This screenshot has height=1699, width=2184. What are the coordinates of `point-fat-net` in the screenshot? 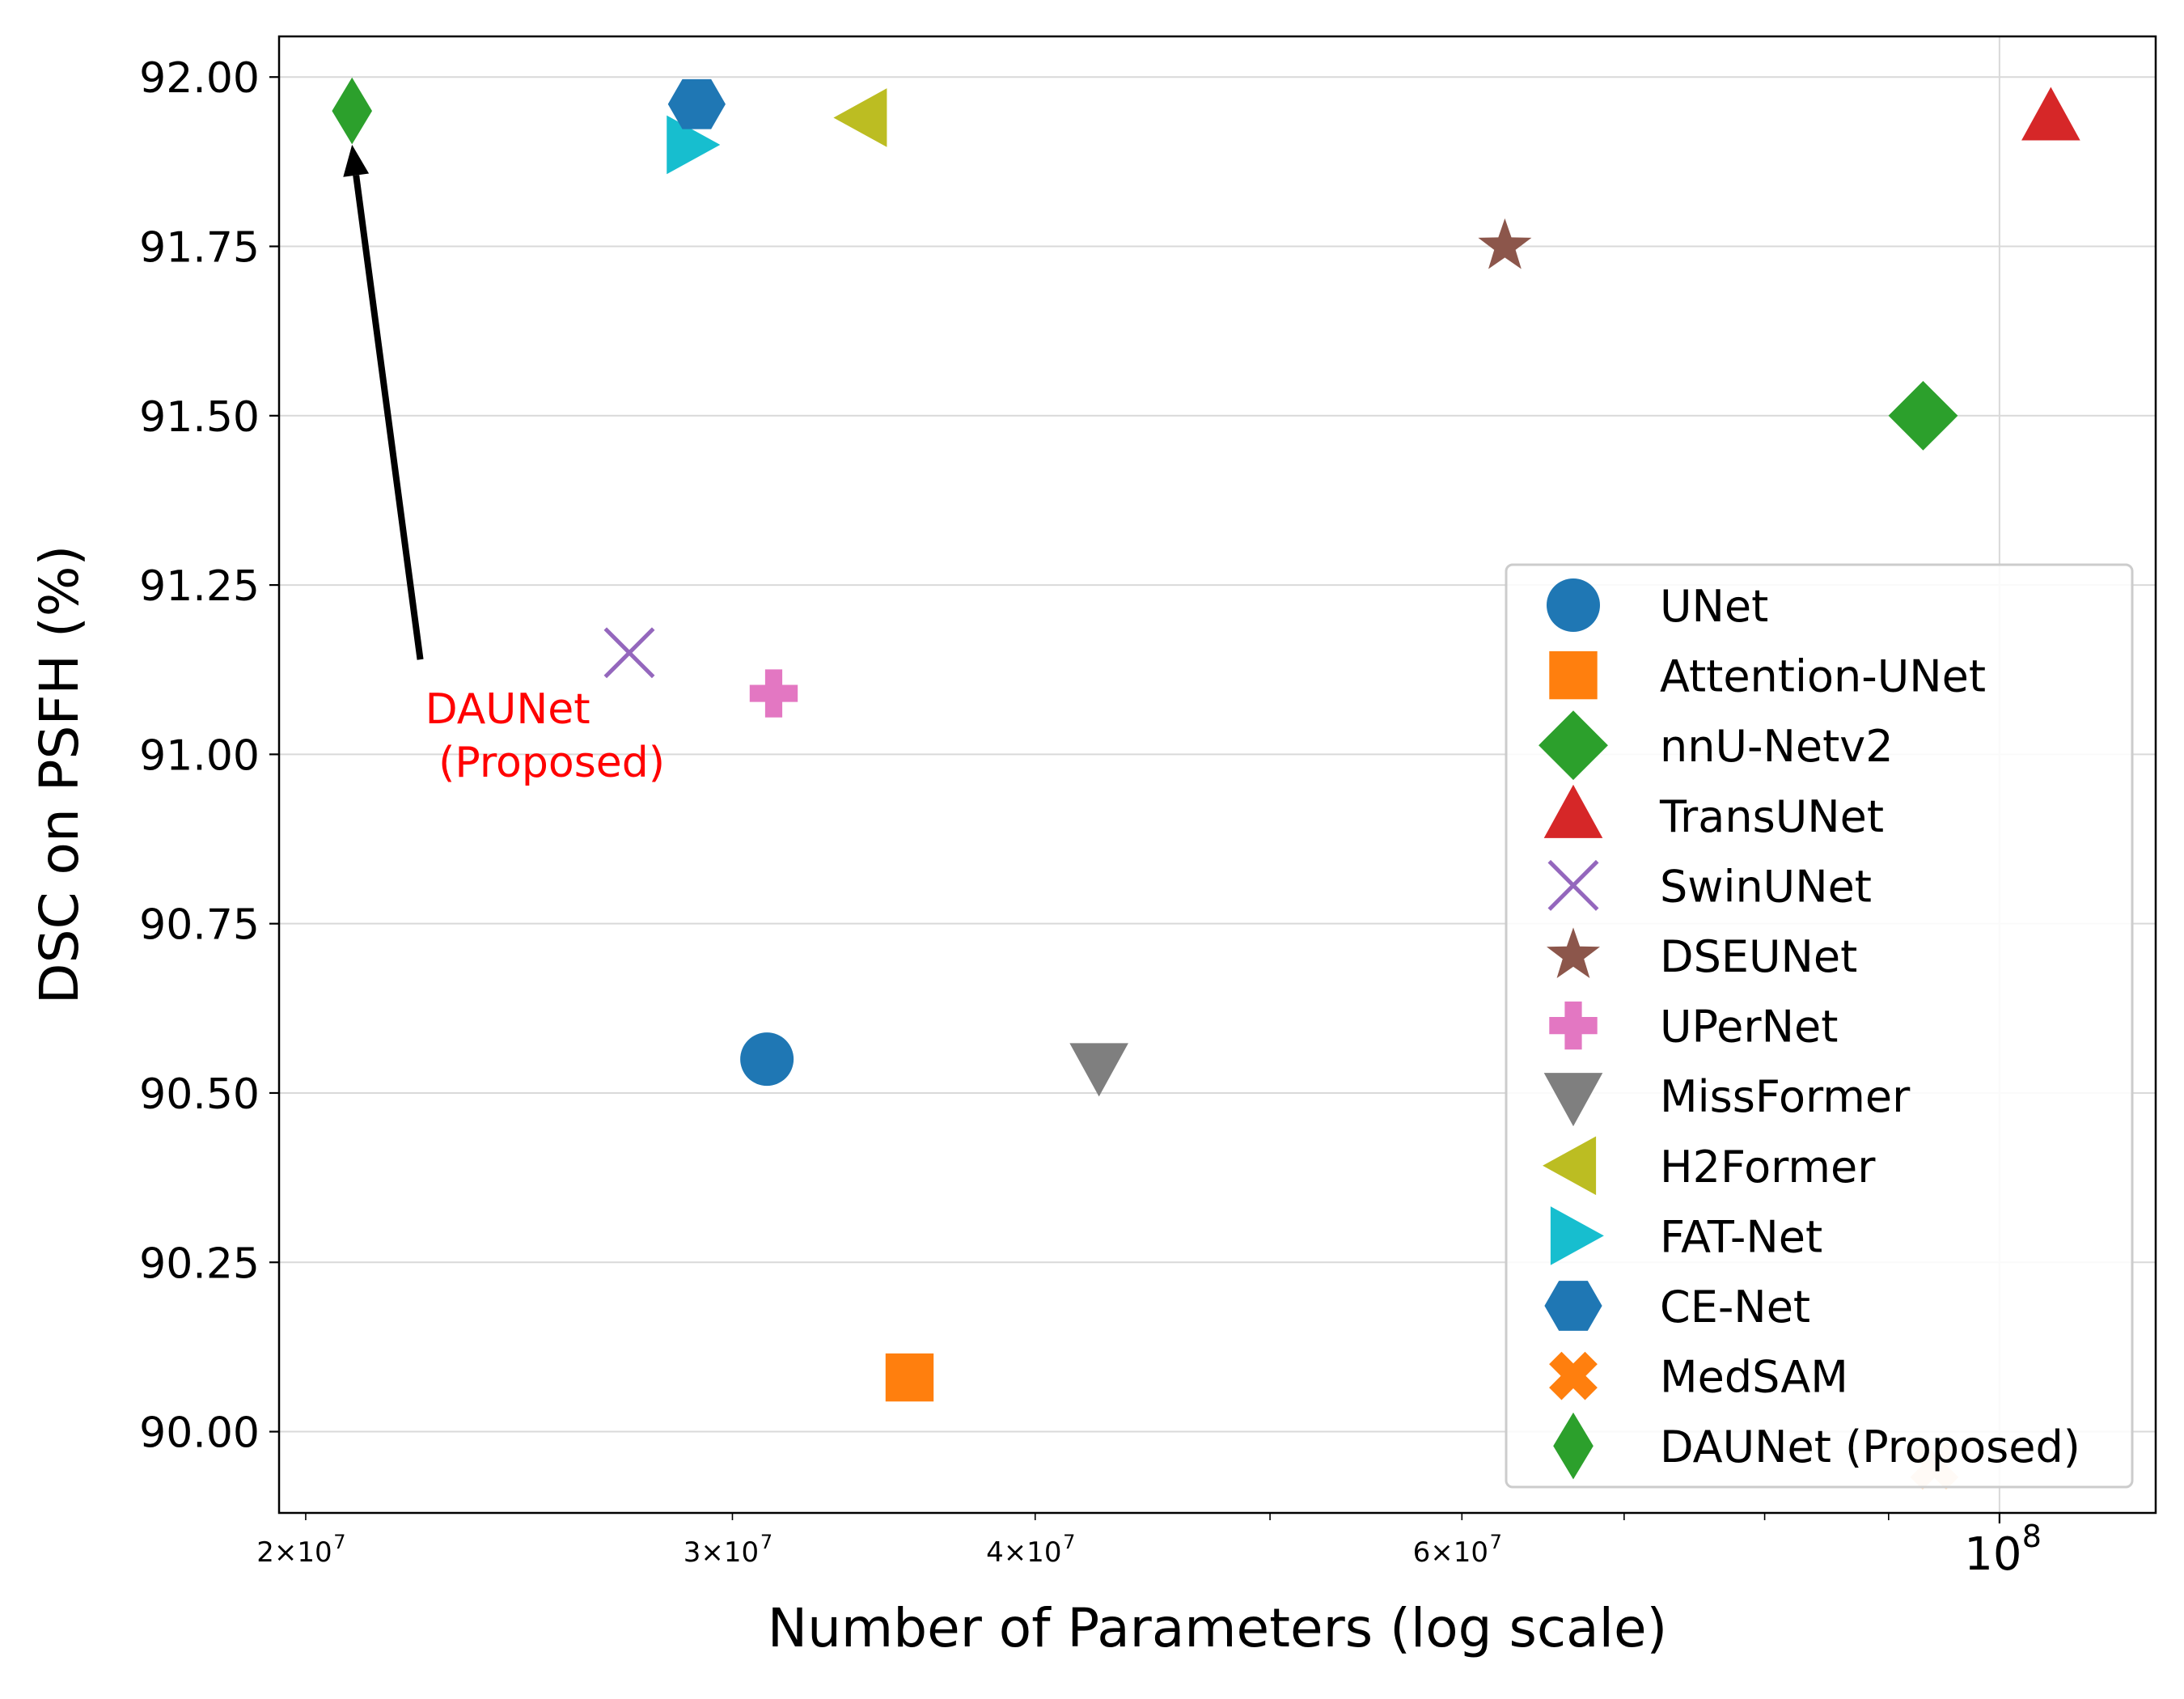 It's located at (694, 145).